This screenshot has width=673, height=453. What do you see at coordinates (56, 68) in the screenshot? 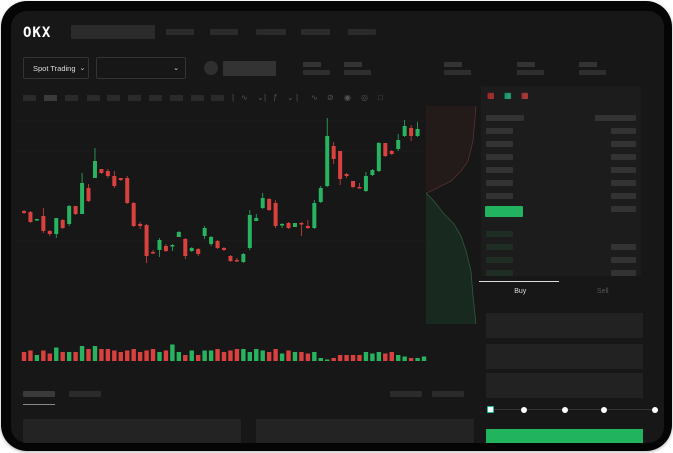
I see `spot-trading-button: Spot Trading ⌄` at bounding box center [56, 68].